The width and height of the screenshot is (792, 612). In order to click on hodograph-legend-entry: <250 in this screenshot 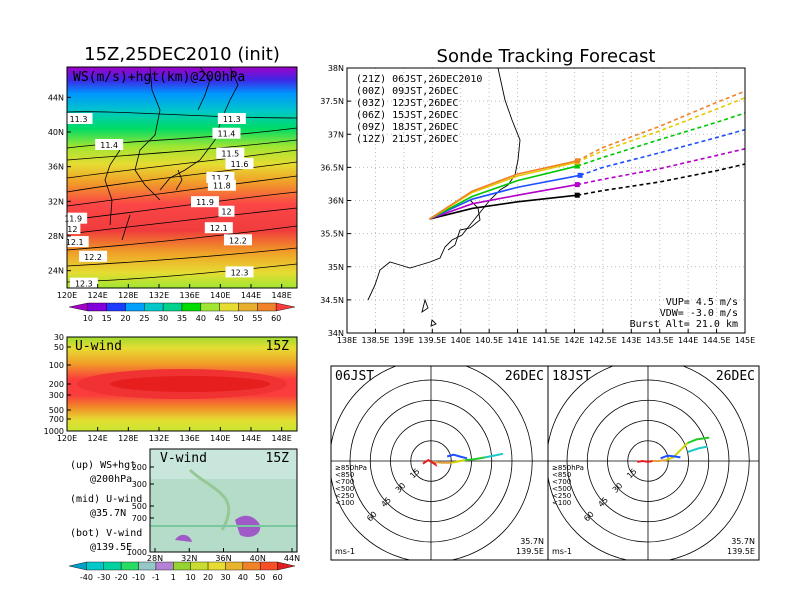, I will do `click(561, 496)`.